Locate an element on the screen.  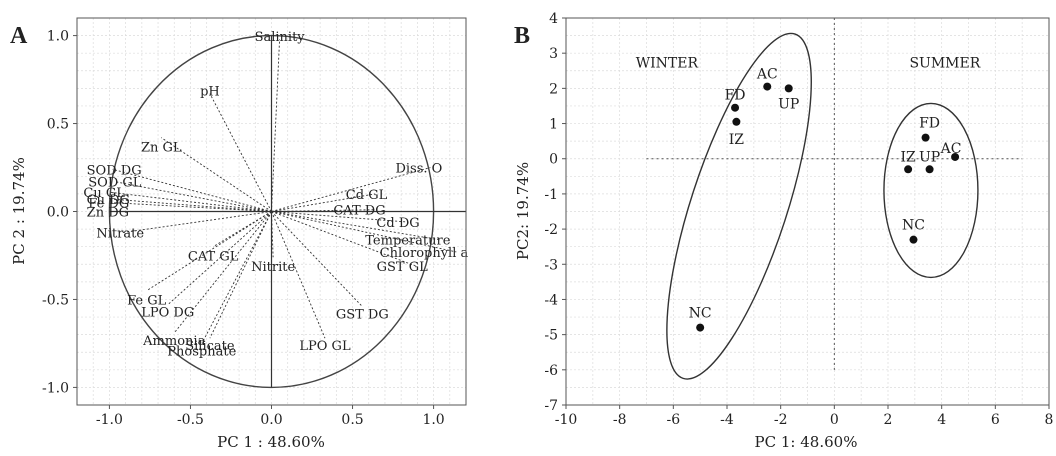
loading-label: Nitrate is located at coordinates (120, 234).